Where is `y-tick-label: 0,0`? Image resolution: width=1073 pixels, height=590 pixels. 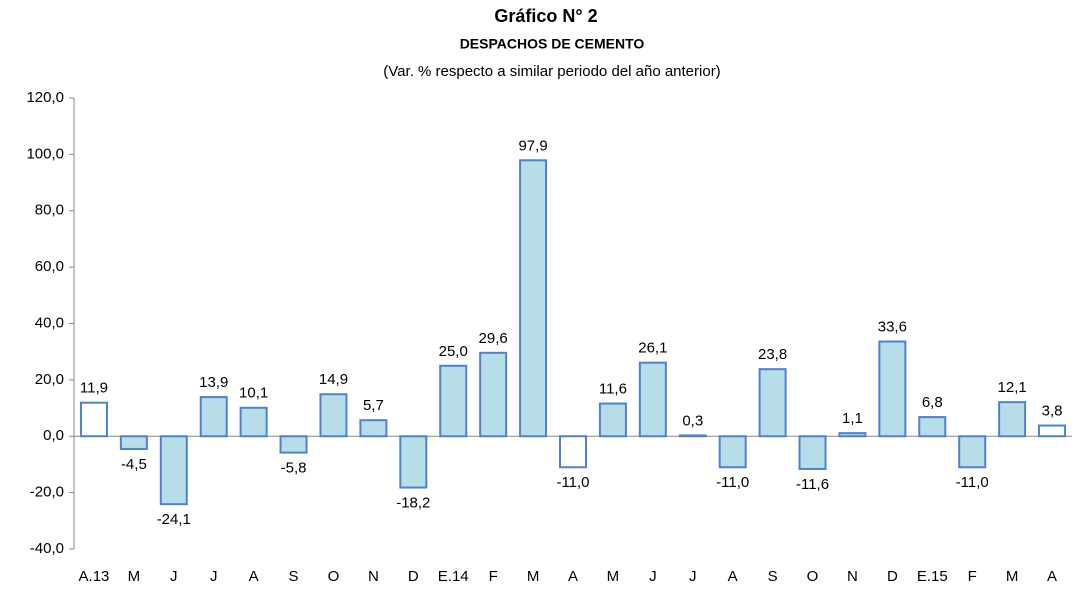 y-tick-label: 0,0 is located at coordinates (53, 435).